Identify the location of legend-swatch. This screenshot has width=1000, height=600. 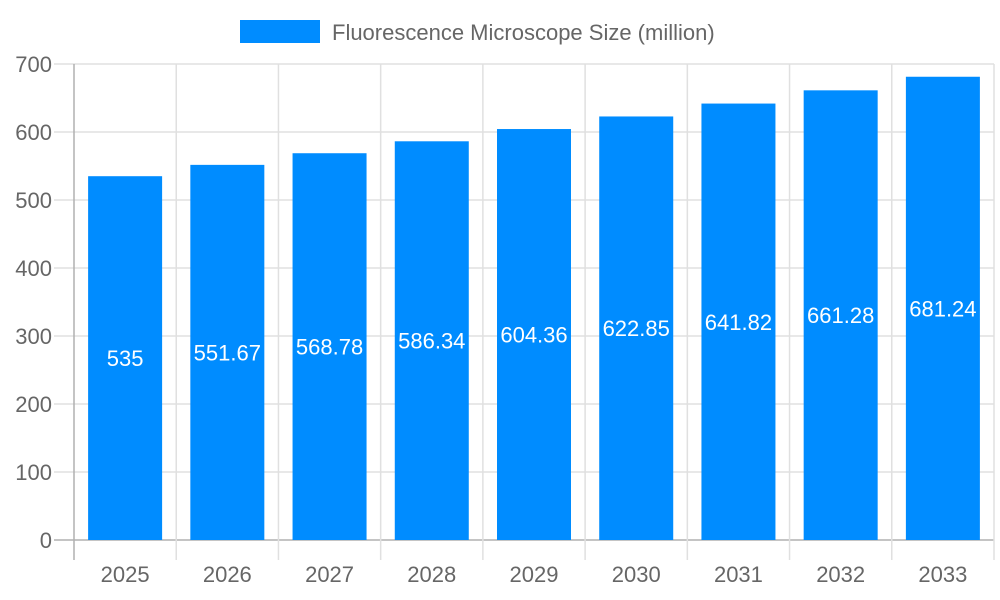
(280, 31).